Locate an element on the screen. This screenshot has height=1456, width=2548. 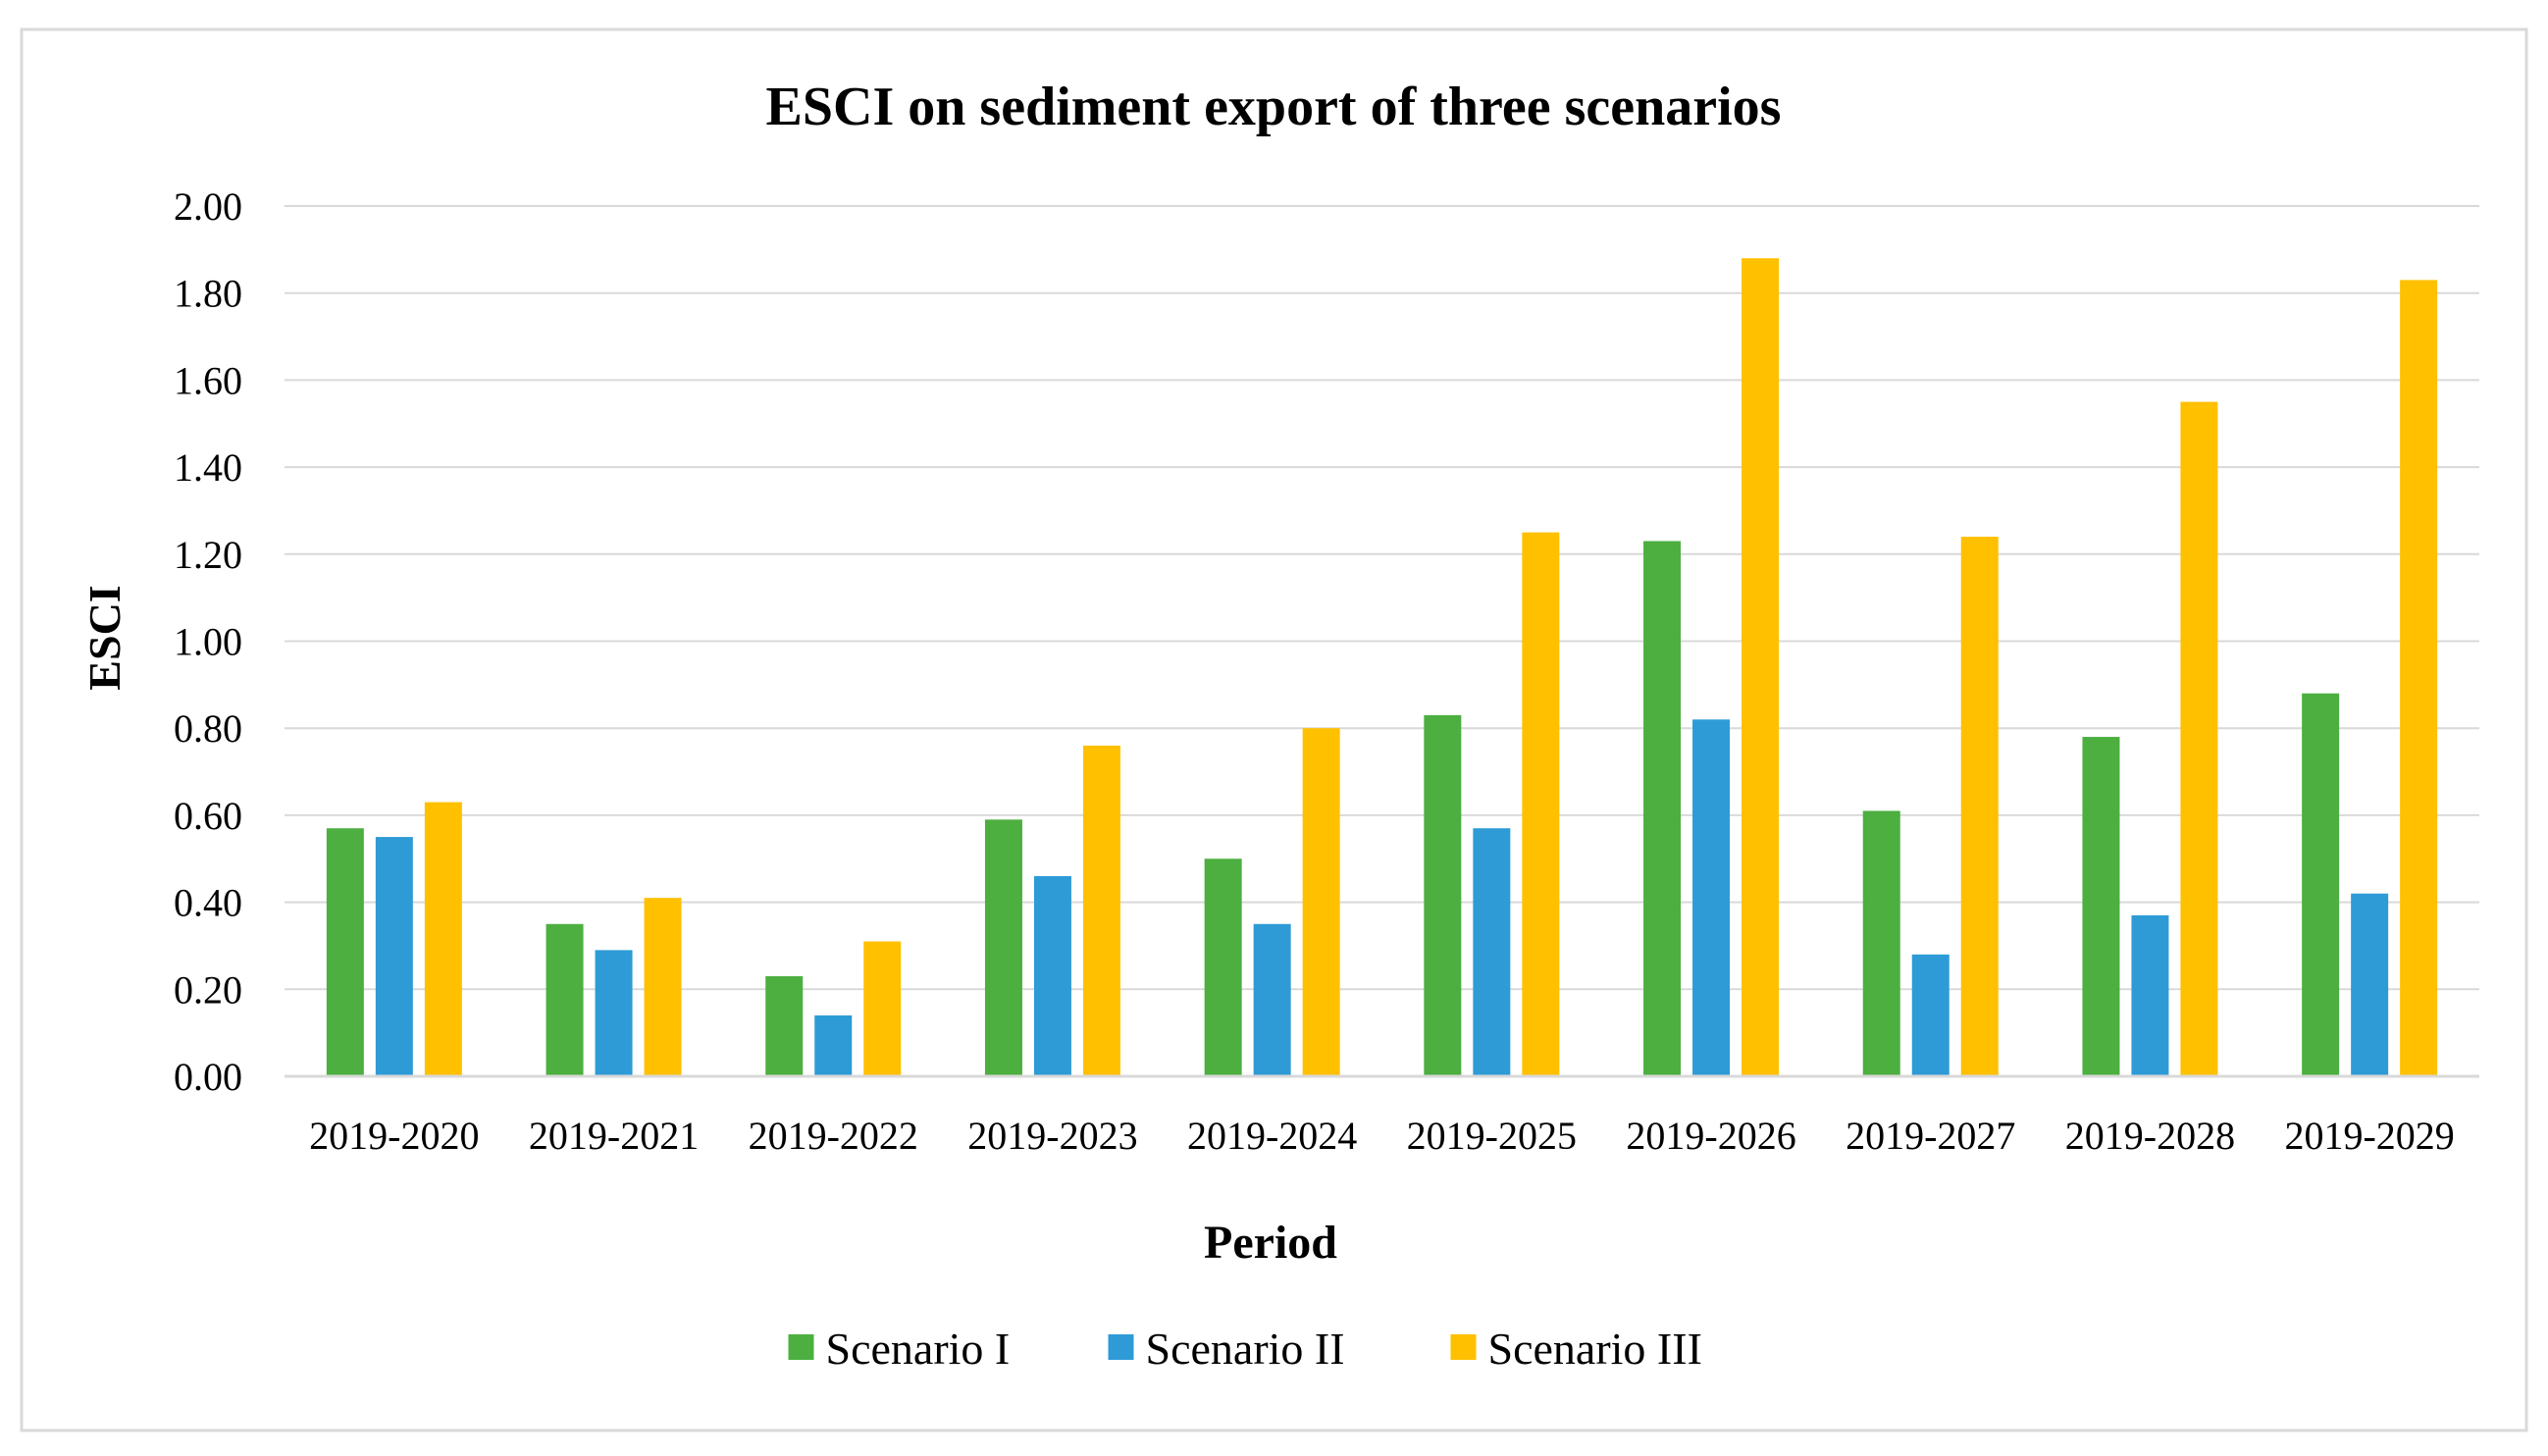
x-tick-label: 2019-2027 is located at coordinates (1930, 1136).